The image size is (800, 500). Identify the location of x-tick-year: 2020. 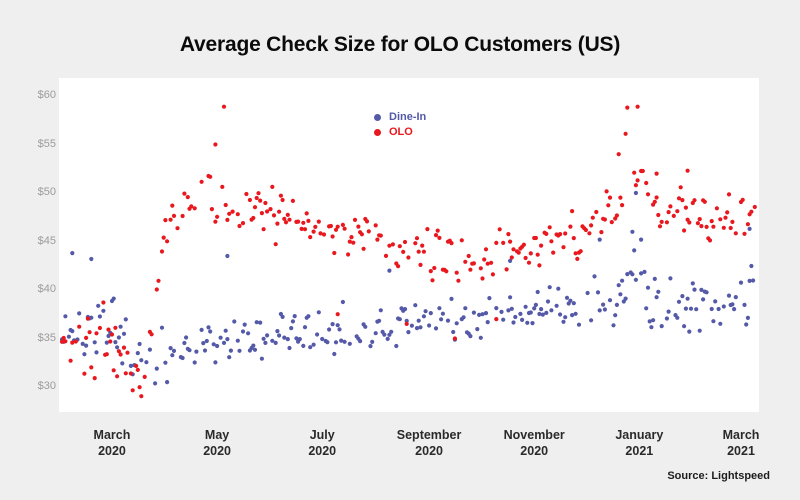
(217, 451).